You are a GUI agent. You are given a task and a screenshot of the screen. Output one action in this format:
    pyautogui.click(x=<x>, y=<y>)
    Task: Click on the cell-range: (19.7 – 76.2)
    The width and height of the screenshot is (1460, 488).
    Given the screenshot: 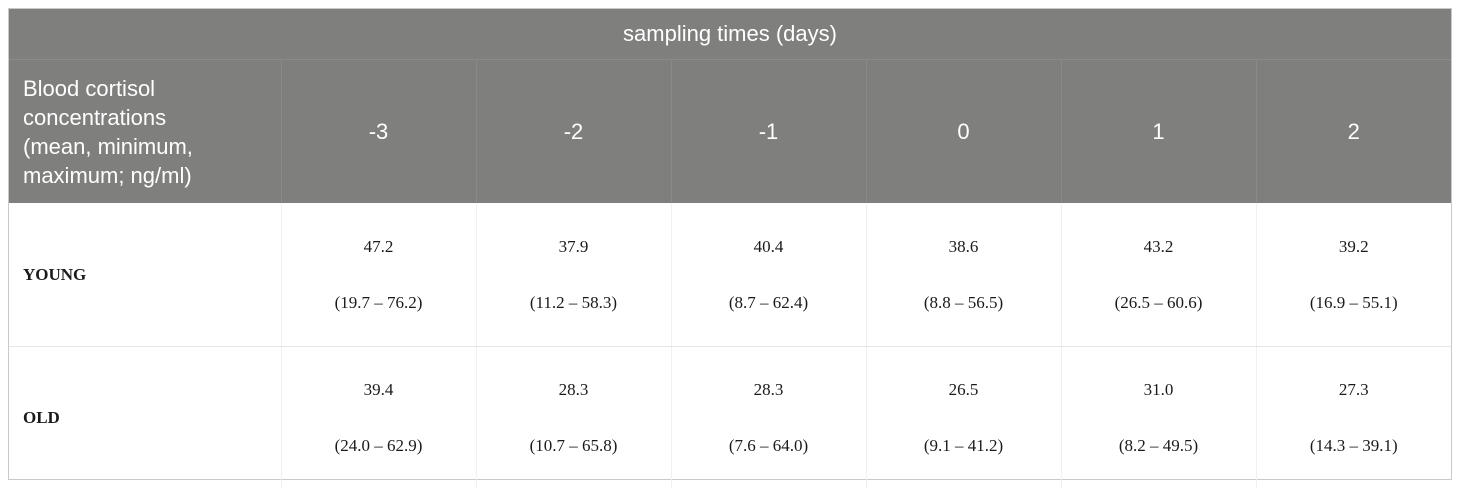 What is the action you would take?
    pyautogui.click(x=379, y=303)
    